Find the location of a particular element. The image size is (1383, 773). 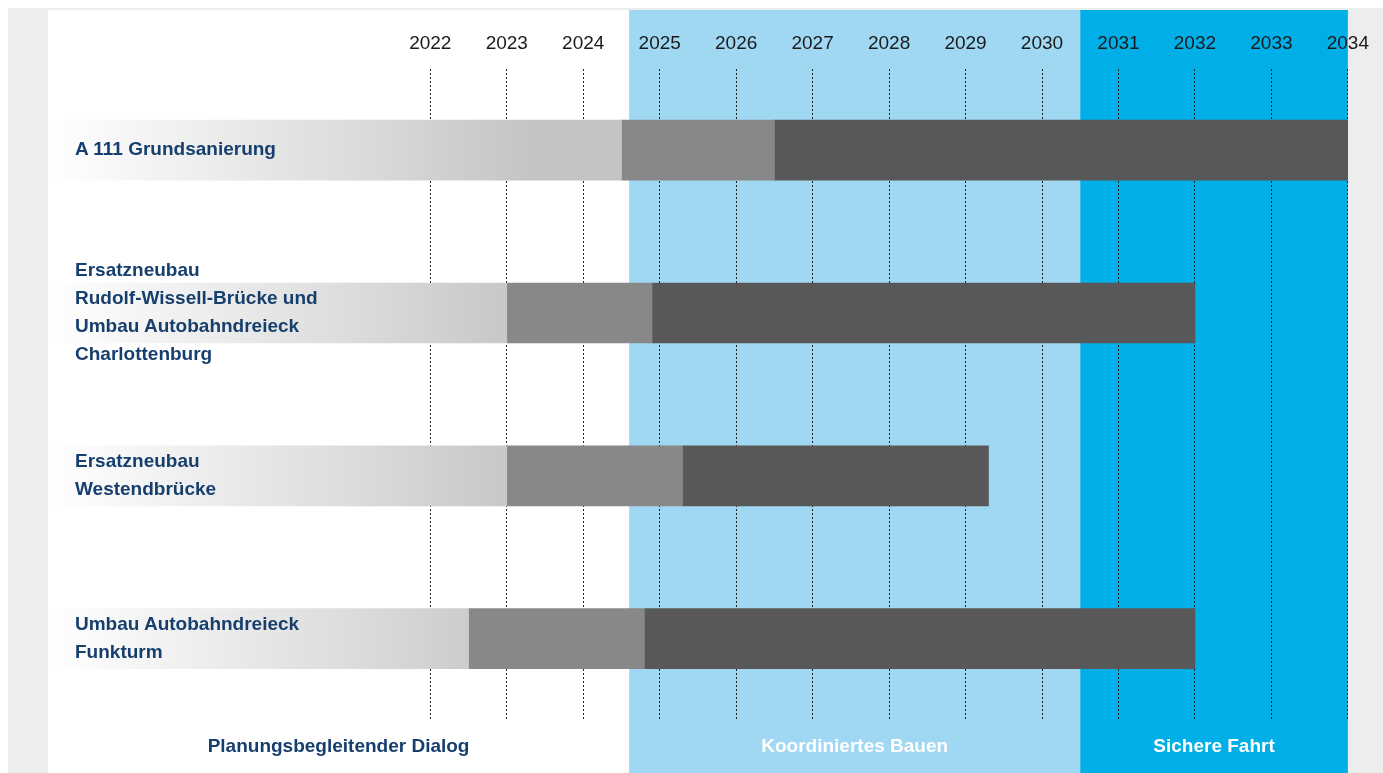

x-tick-label: 2031 is located at coordinates (1118, 42).